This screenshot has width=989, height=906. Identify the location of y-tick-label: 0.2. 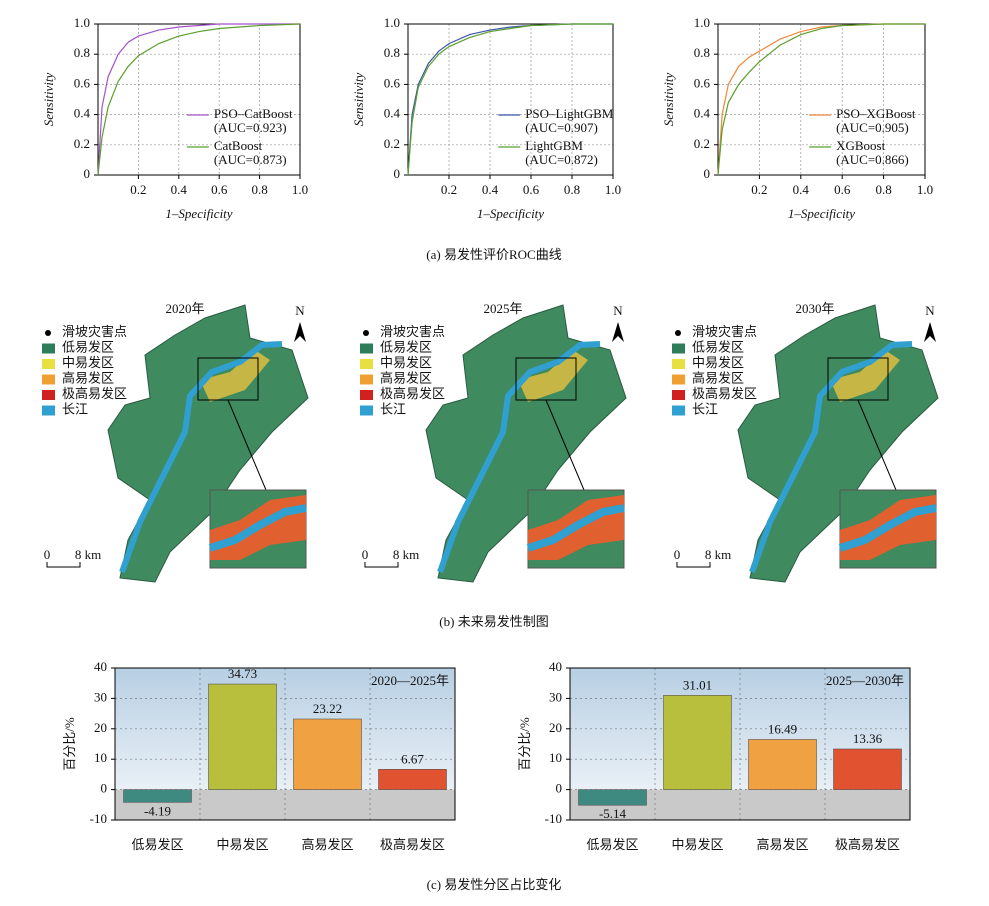
(82, 143).